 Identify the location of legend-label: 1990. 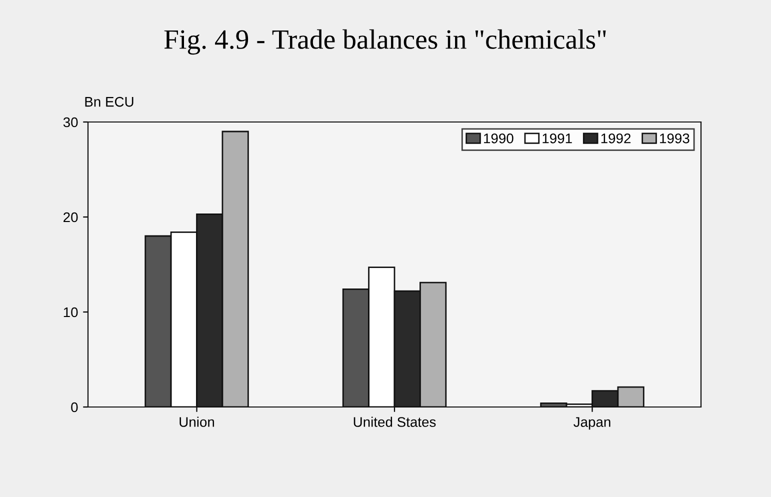
(499, 138).